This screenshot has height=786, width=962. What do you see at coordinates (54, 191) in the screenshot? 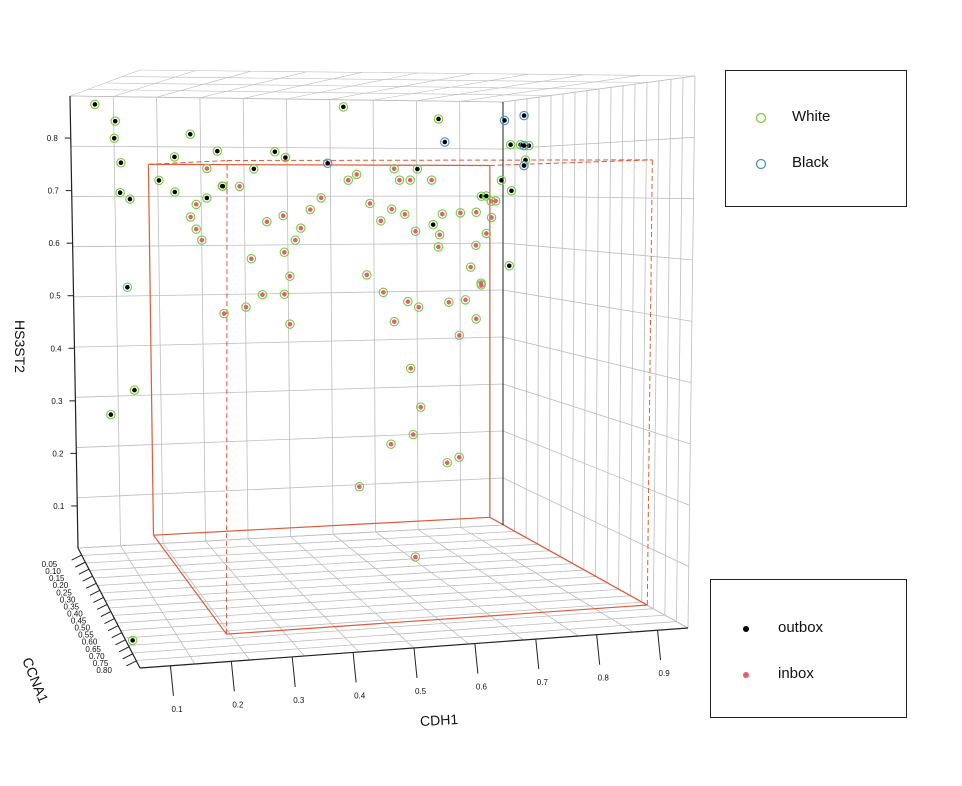
I see `y-tick-label: 0.7` at bounding box center [54, 191].